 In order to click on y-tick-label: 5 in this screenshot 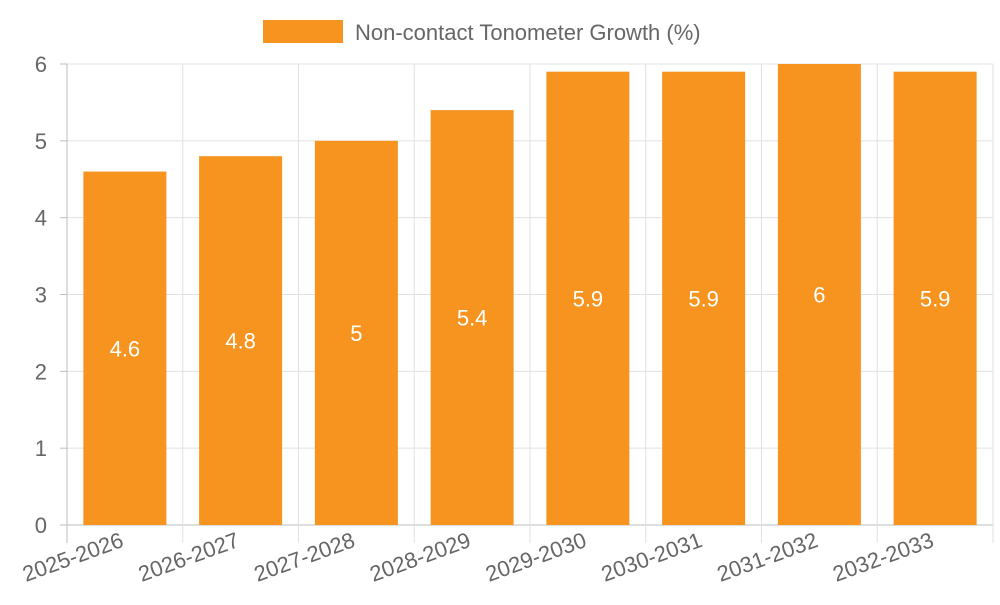, I will do `click(41, 141)`.